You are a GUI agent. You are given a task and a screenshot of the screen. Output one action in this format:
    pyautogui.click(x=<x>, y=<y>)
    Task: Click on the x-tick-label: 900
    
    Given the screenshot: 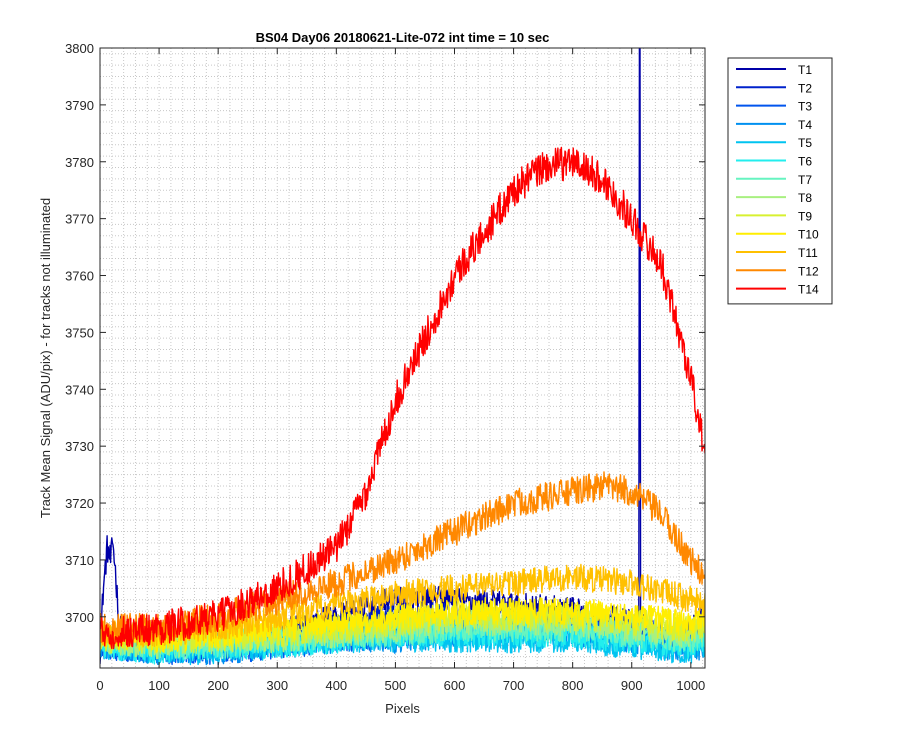 What is the action you would take?
    pyautogui.click(x=632, y=685)
    